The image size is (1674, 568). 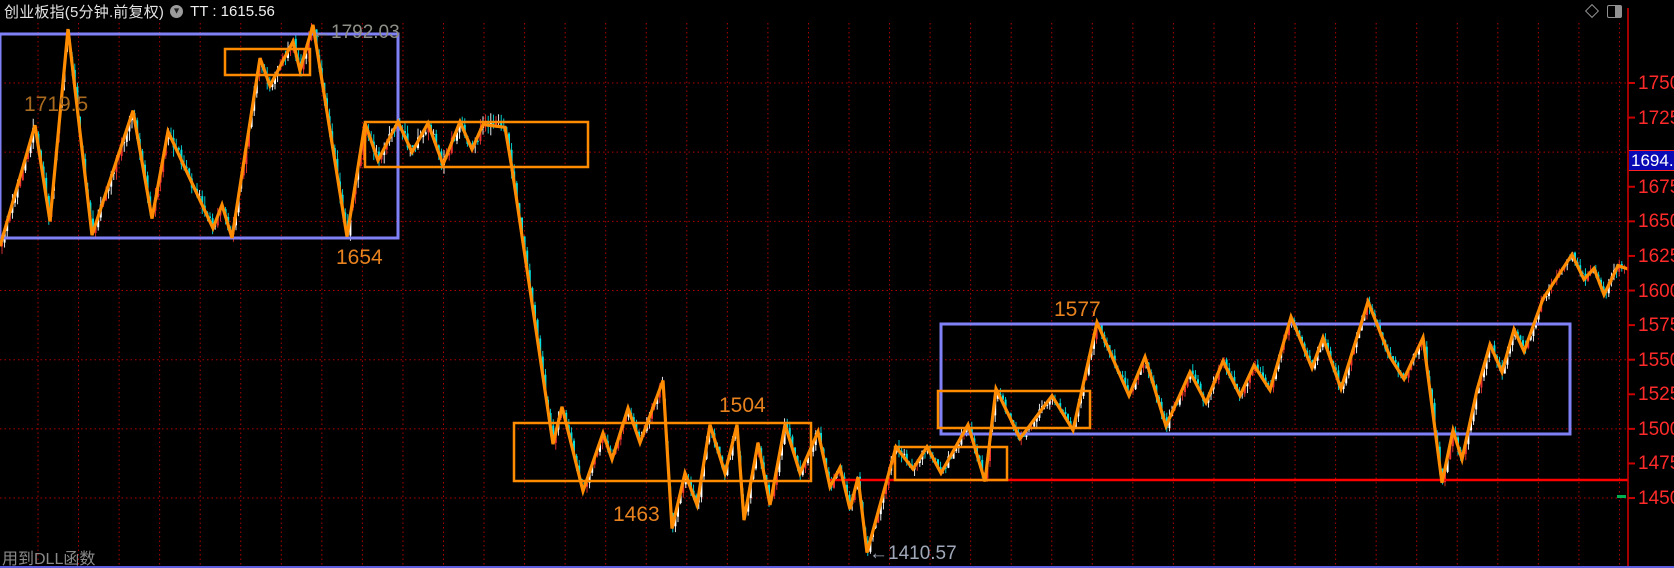 I want to click on last-price-marker: 1694.2, so click(x=1651, y=161).